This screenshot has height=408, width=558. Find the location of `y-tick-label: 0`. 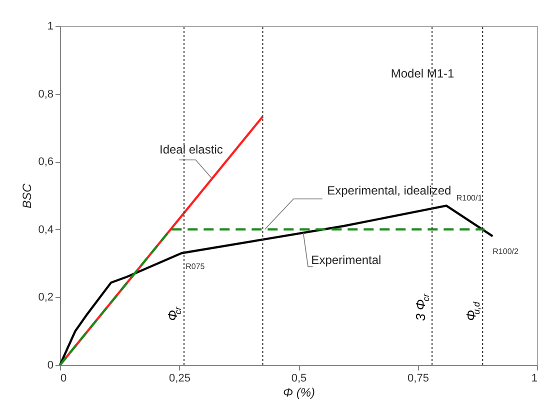

y-tick-label: 0 is located at coordinates (50, 366).